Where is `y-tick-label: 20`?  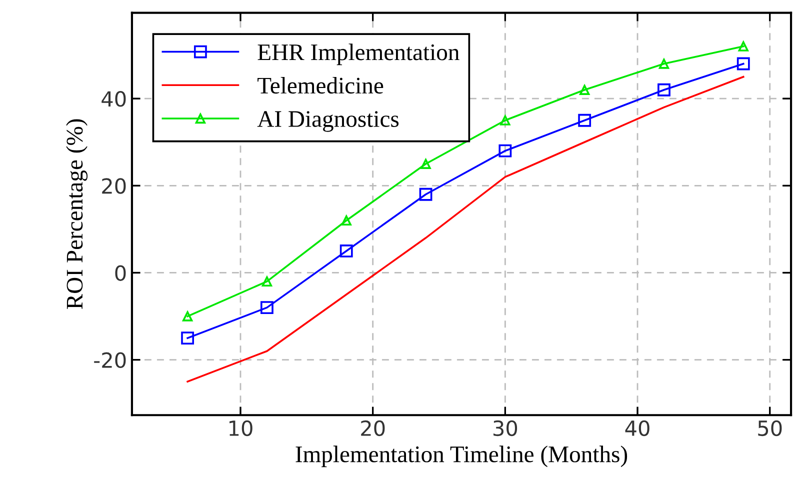 y-tick-label: 20 is located at coordinates (114, 186).